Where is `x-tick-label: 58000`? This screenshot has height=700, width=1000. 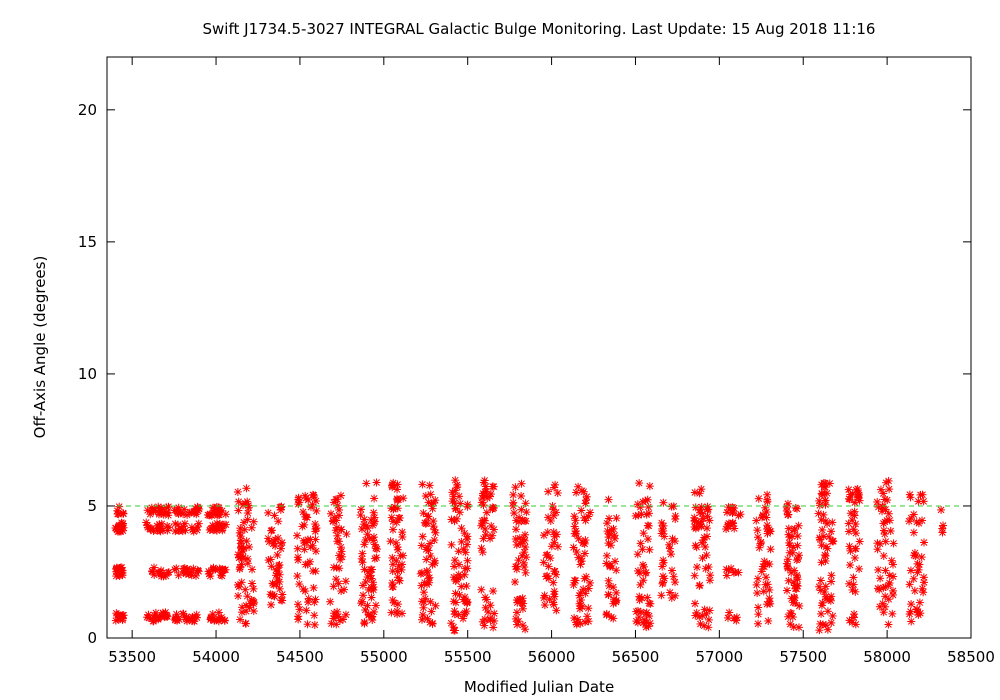
x-tick-label: 58000 is located at coordinates (887, 657).